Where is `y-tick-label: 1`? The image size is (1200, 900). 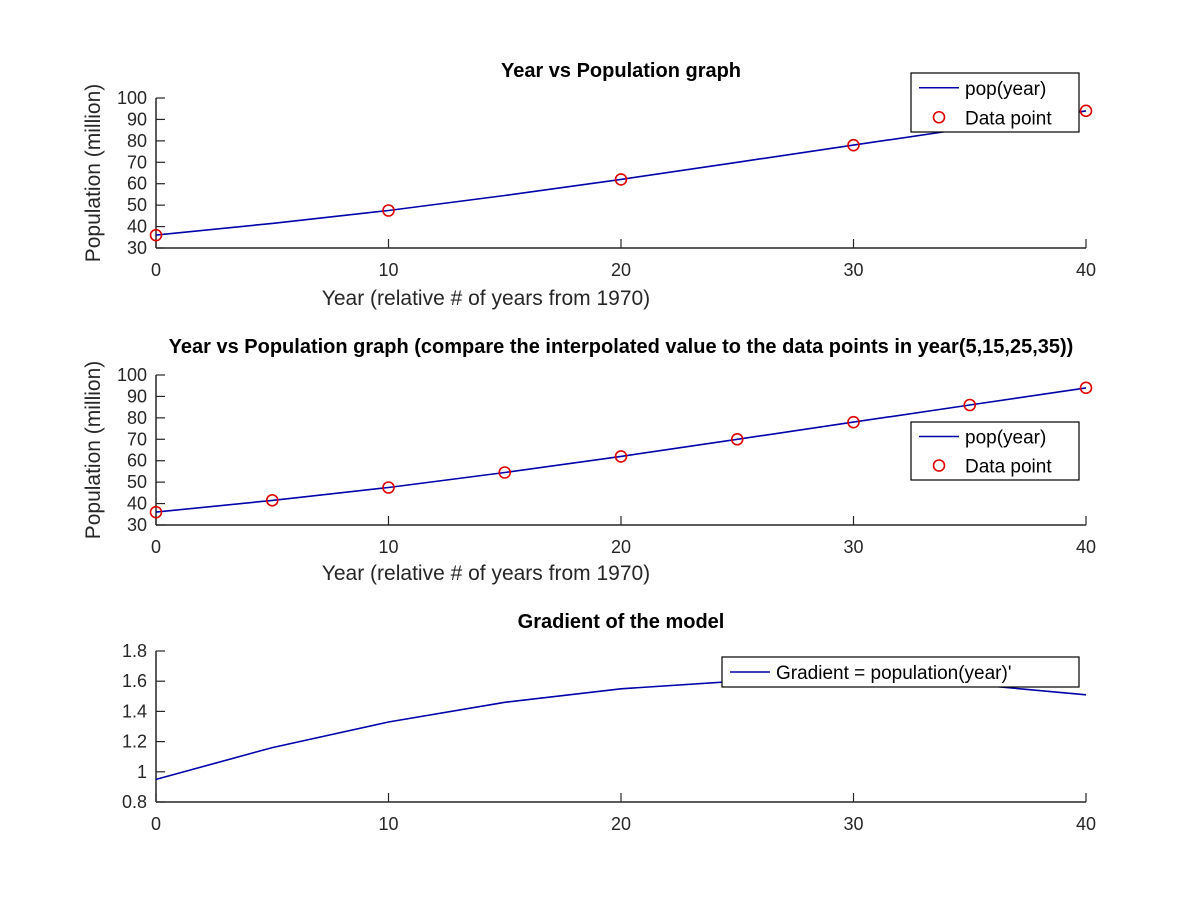
y-tick-label: 1 is located at coordinates (142, 772).